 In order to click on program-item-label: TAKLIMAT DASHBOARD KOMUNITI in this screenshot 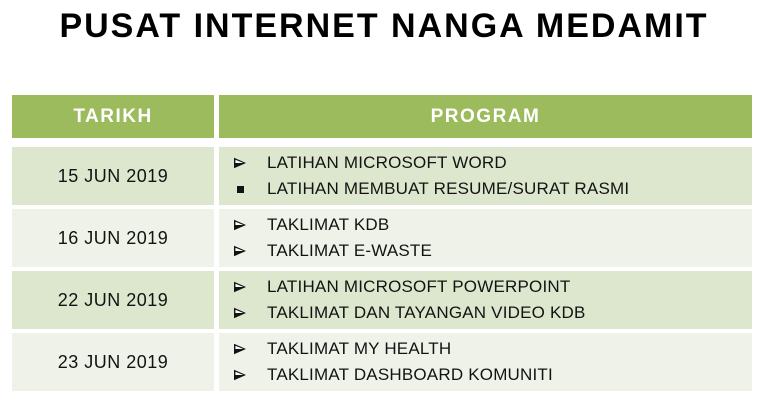, I will do `click(410, 374)`.